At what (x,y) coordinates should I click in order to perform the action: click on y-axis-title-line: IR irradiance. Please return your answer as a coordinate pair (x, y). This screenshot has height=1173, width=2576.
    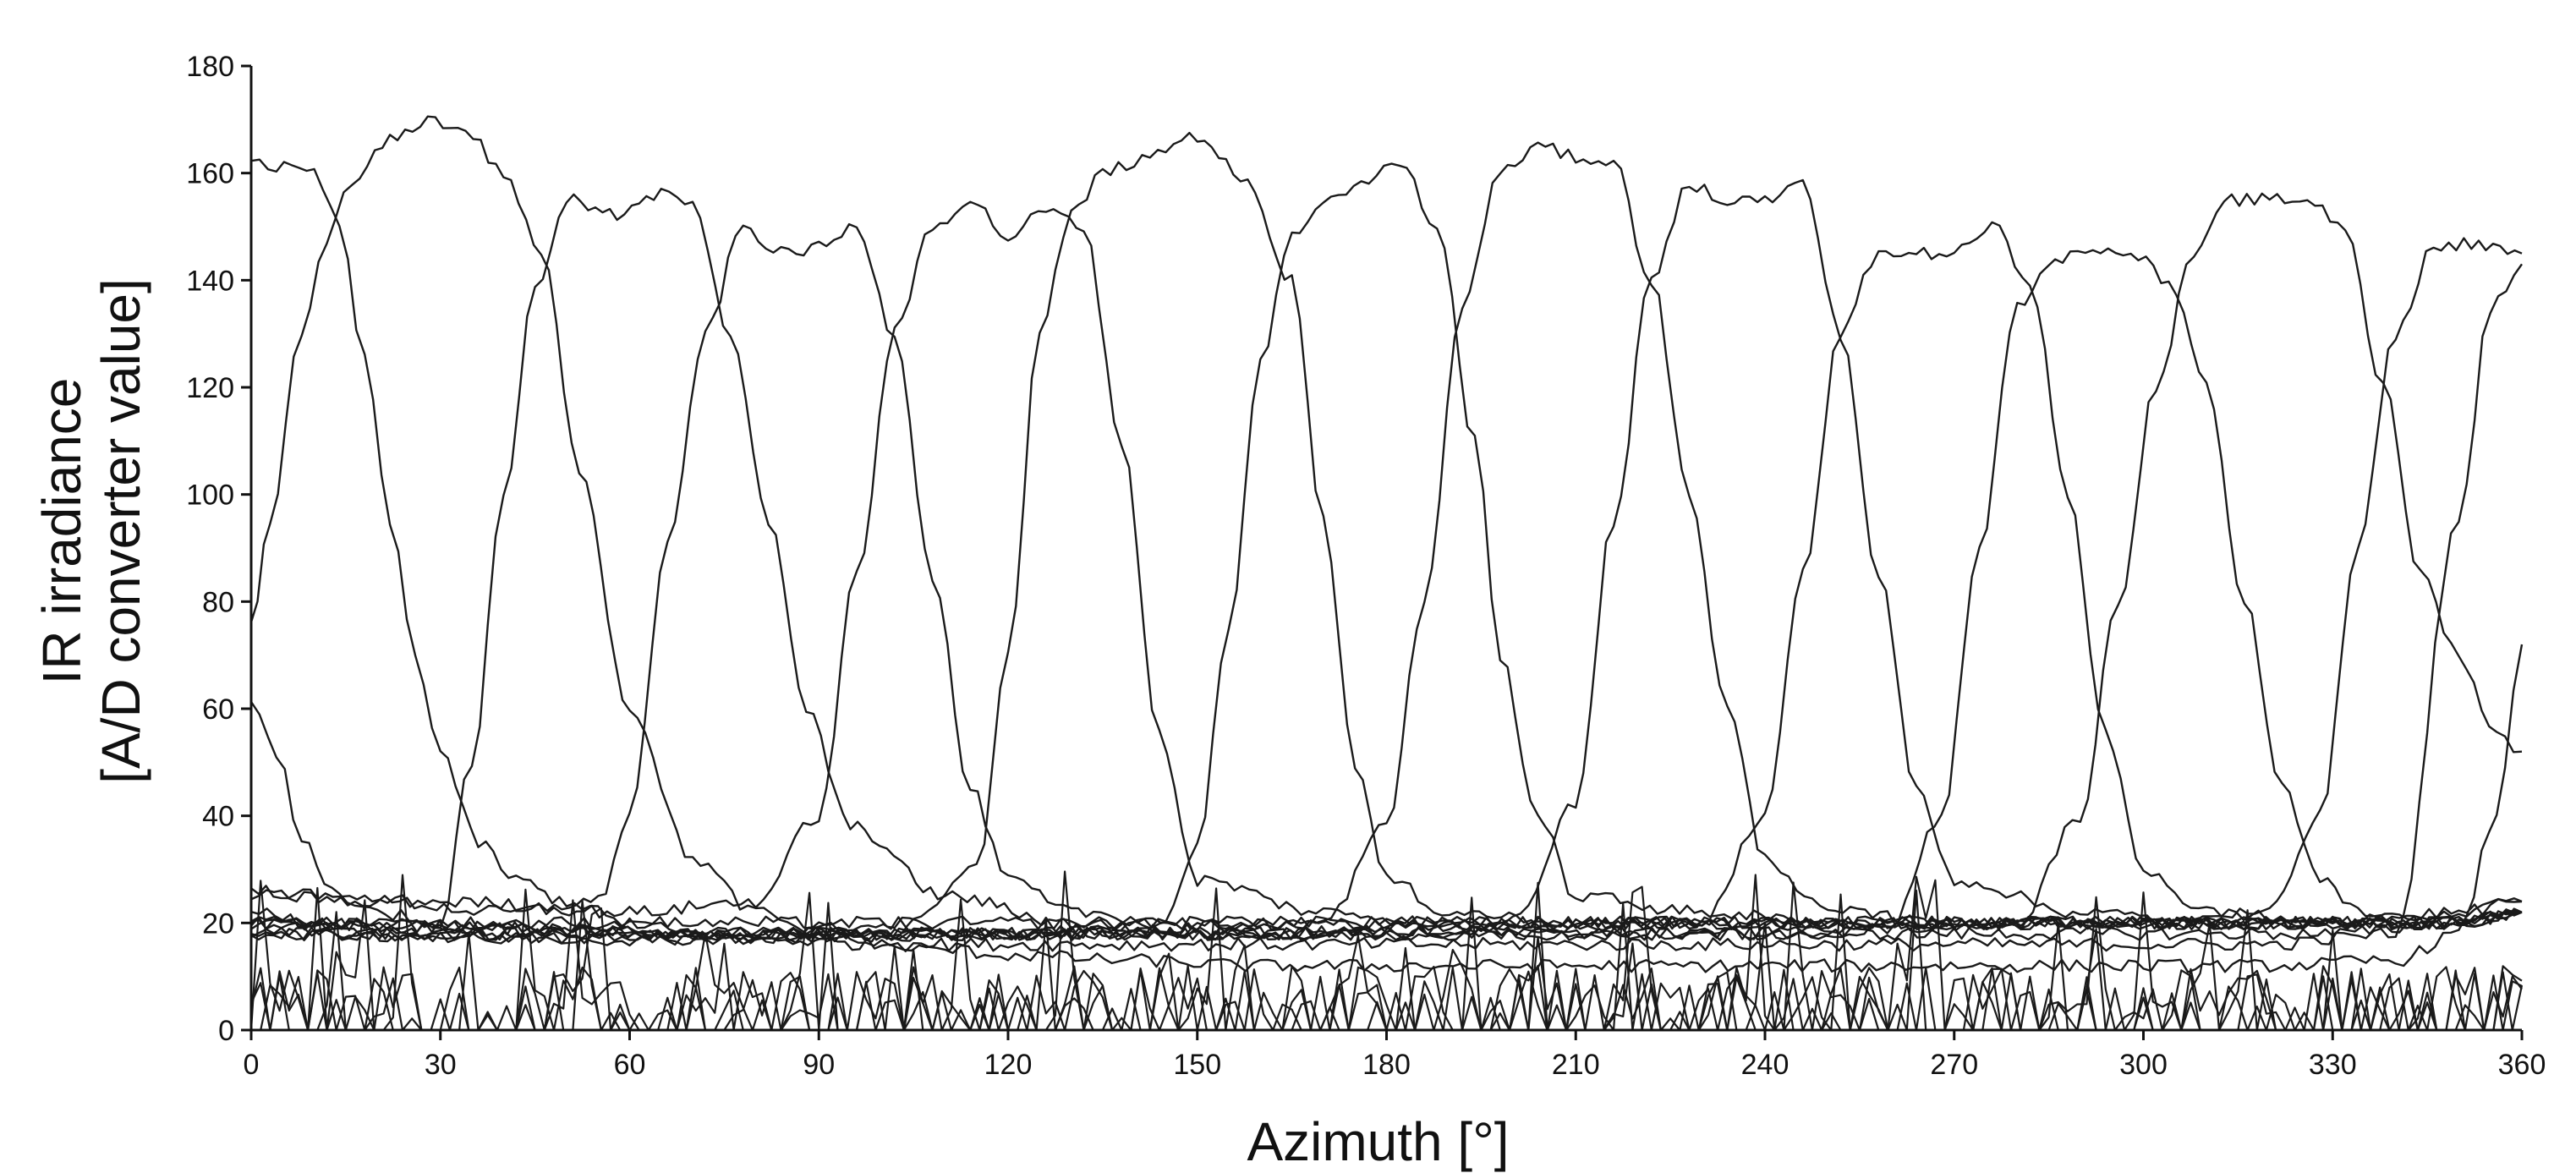
    Looking at the image, I should click on (61, 532).